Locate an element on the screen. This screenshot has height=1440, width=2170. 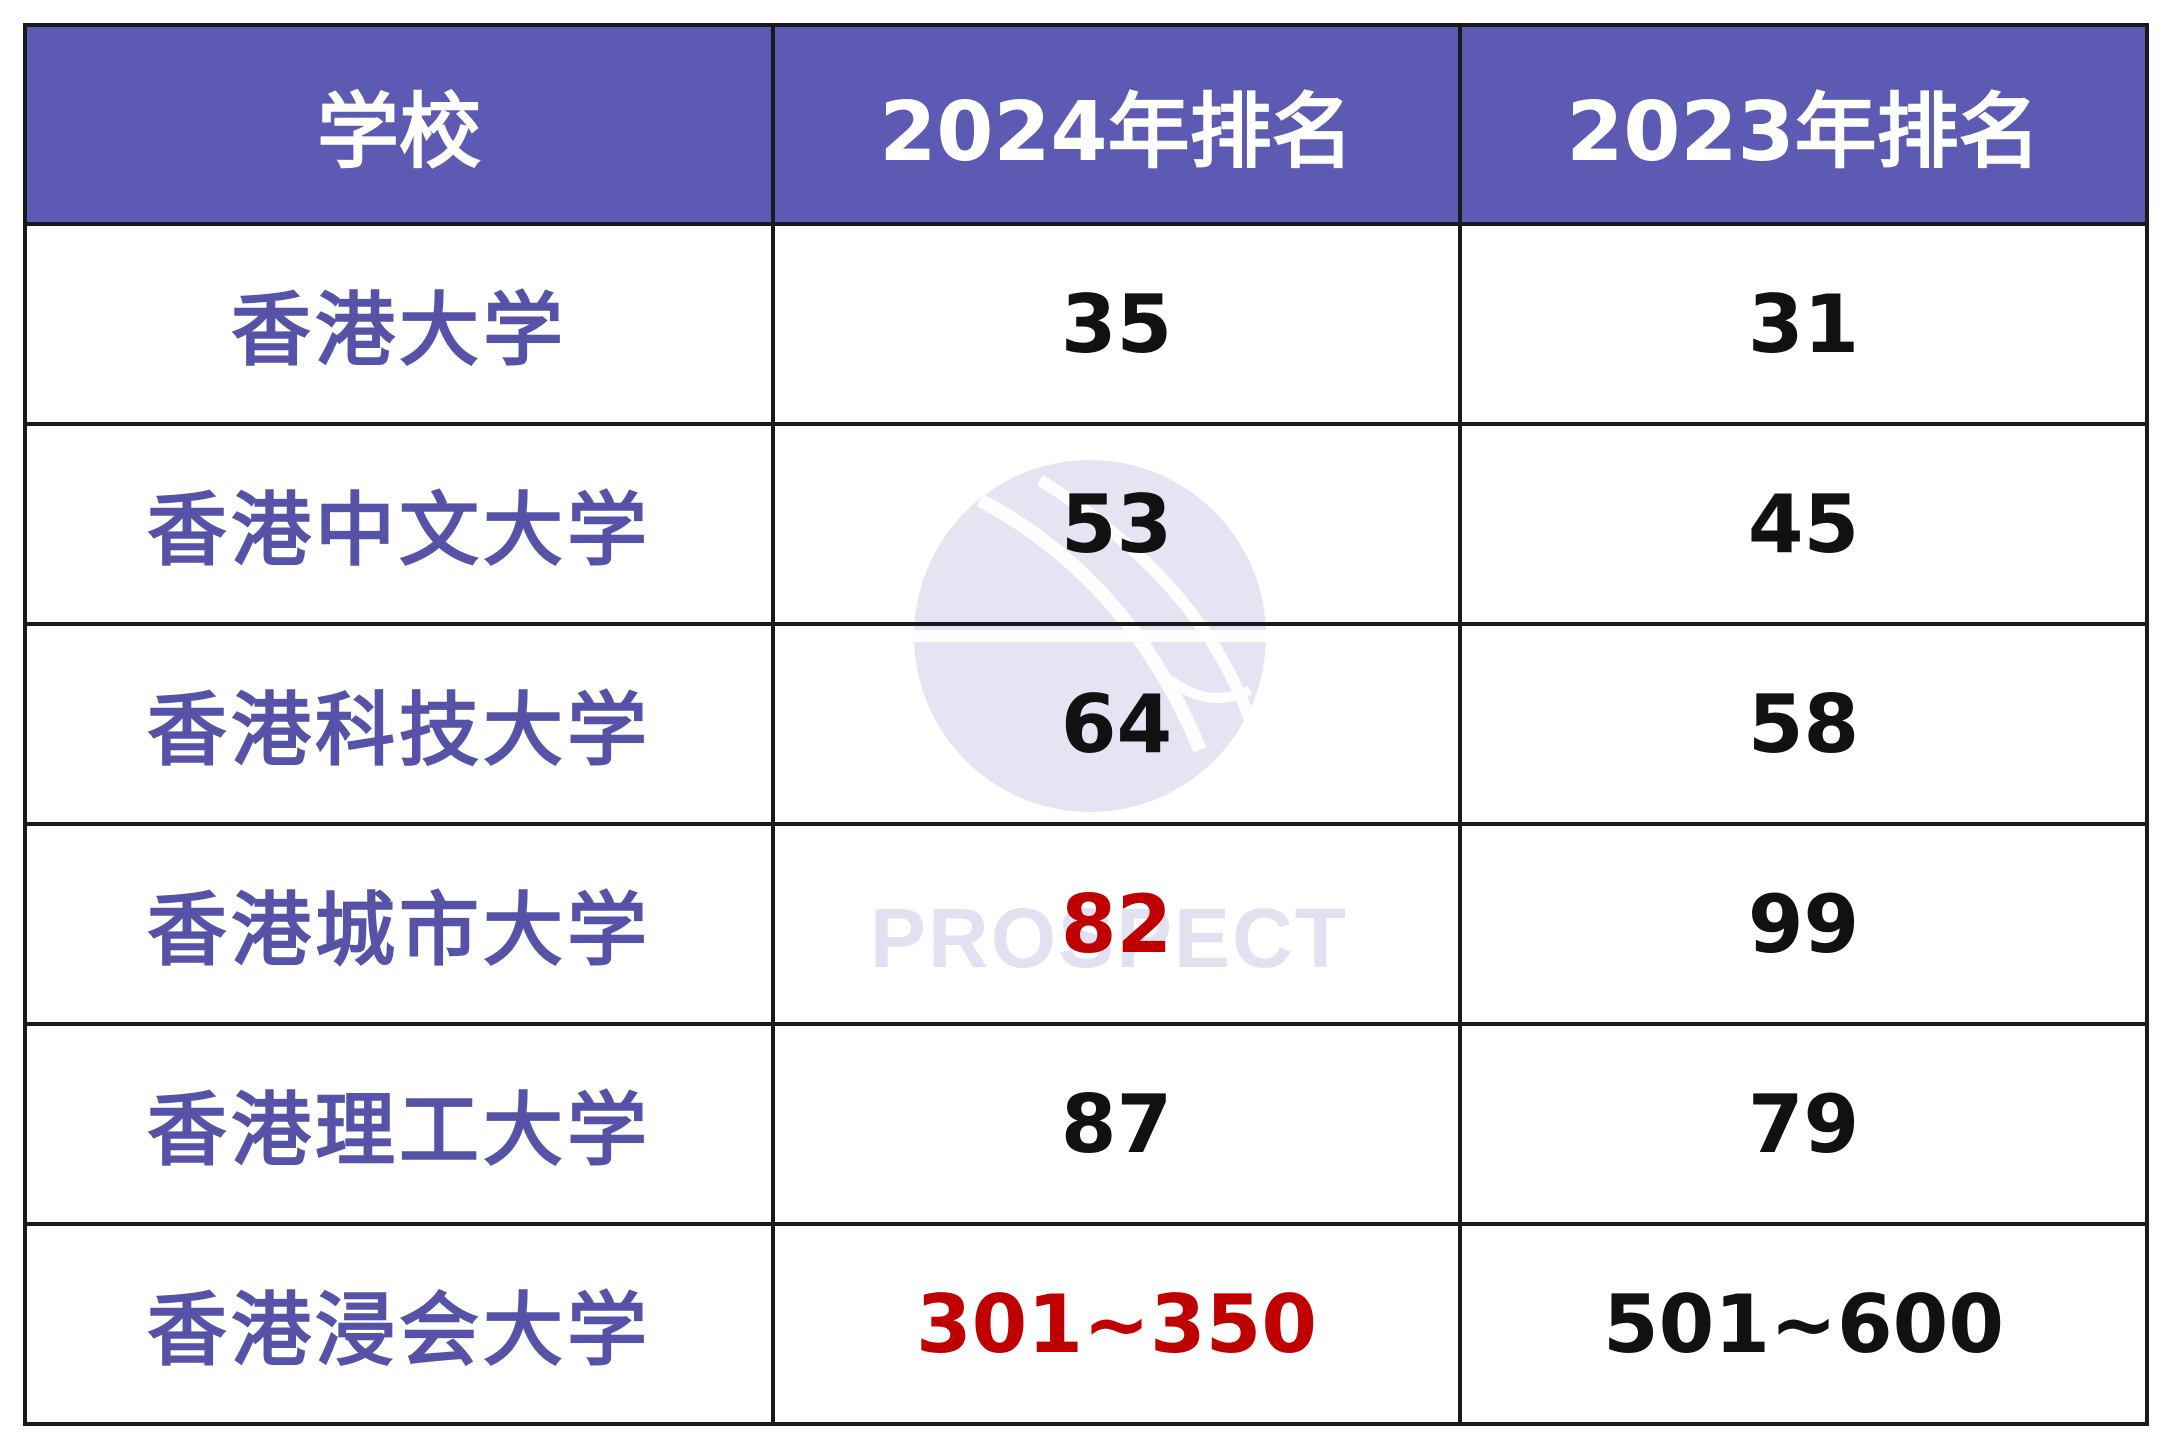
rank-2024: 53 is located at coordinates (1116, 524).